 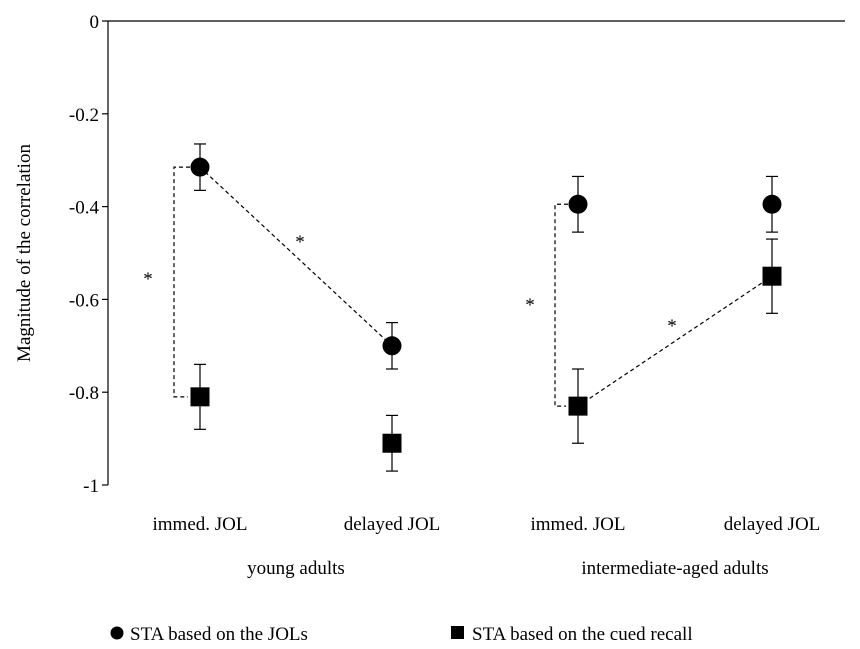 I want to click on legend-circle-icon, so click(x=117, y=633).